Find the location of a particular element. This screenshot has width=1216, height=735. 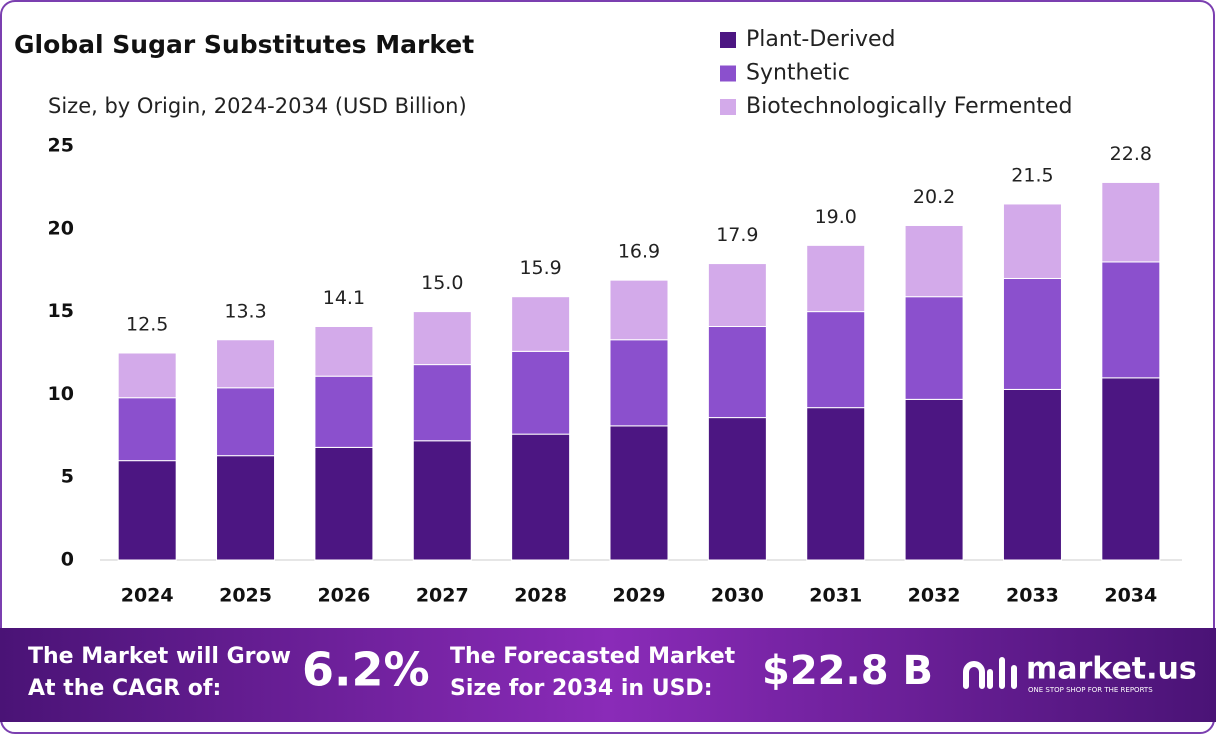

x-tick-label: 2025 is located at coordinates (245, 596).